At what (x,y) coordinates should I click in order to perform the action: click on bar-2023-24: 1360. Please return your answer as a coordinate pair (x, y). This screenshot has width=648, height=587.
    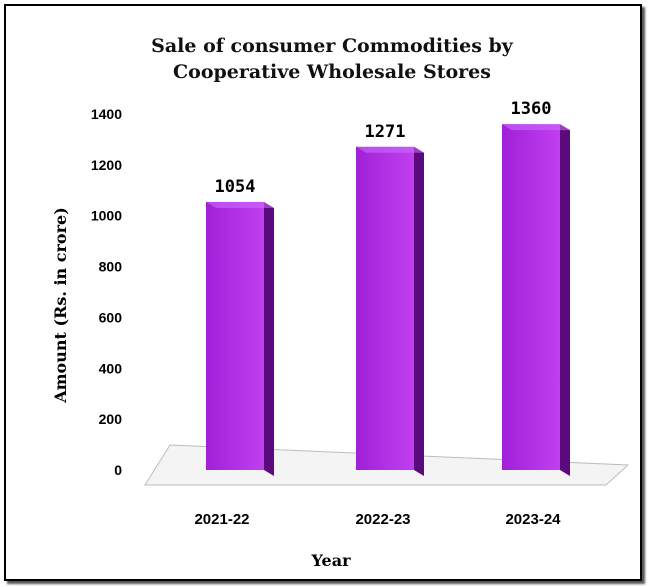
    Looking at the image, I should click on (536, 288).